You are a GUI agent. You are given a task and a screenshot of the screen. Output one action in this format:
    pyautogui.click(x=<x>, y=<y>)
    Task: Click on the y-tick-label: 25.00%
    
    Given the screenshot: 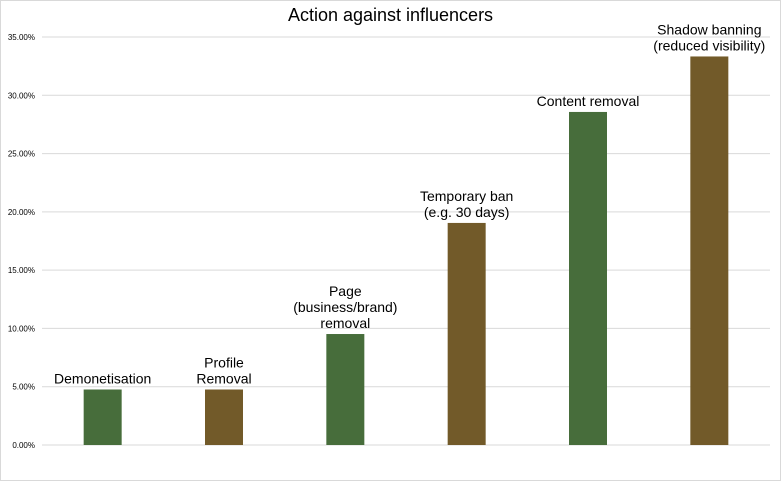 What is the action you would take?
    pyautogui.click(x=21, y=154)
    